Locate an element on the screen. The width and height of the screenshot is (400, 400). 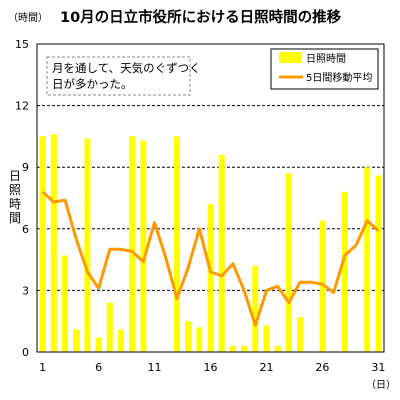
annotation-line-2: 日が多かった。 is located at coordinates (92, 84).